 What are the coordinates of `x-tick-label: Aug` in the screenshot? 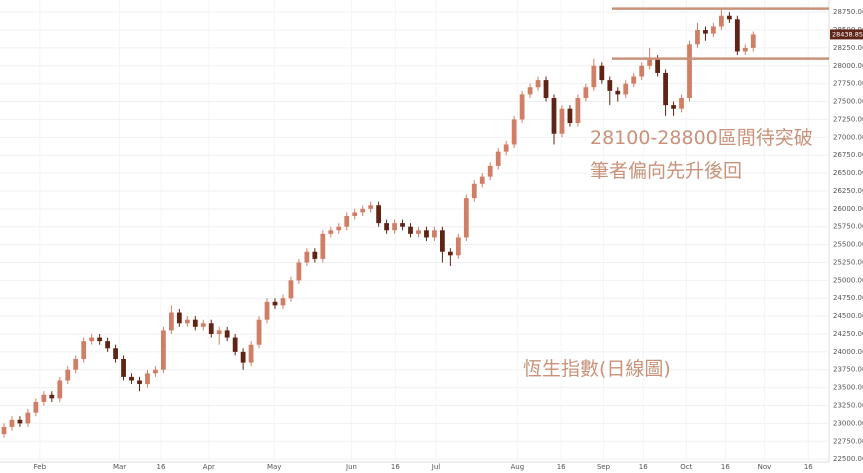 It's located at (517, 467).